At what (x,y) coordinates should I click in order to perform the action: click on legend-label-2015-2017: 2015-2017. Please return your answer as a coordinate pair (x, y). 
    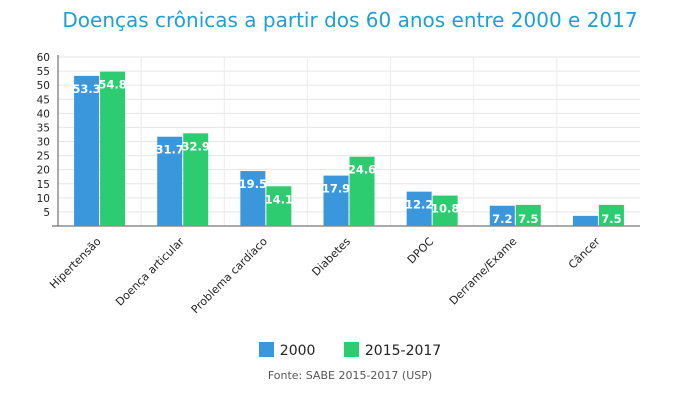
    Looking at the image, I should click on (403, 351).